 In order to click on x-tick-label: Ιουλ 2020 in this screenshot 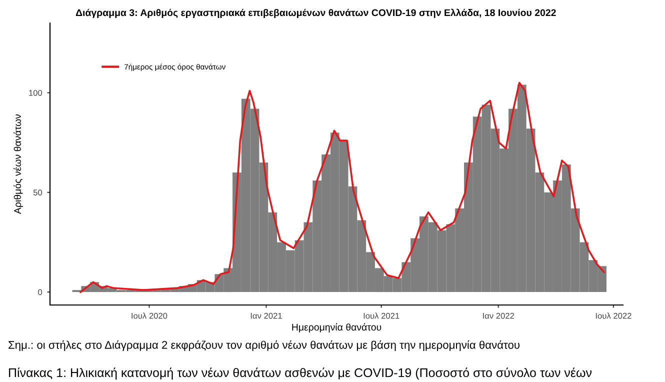, I will do `click(150, 315)`.